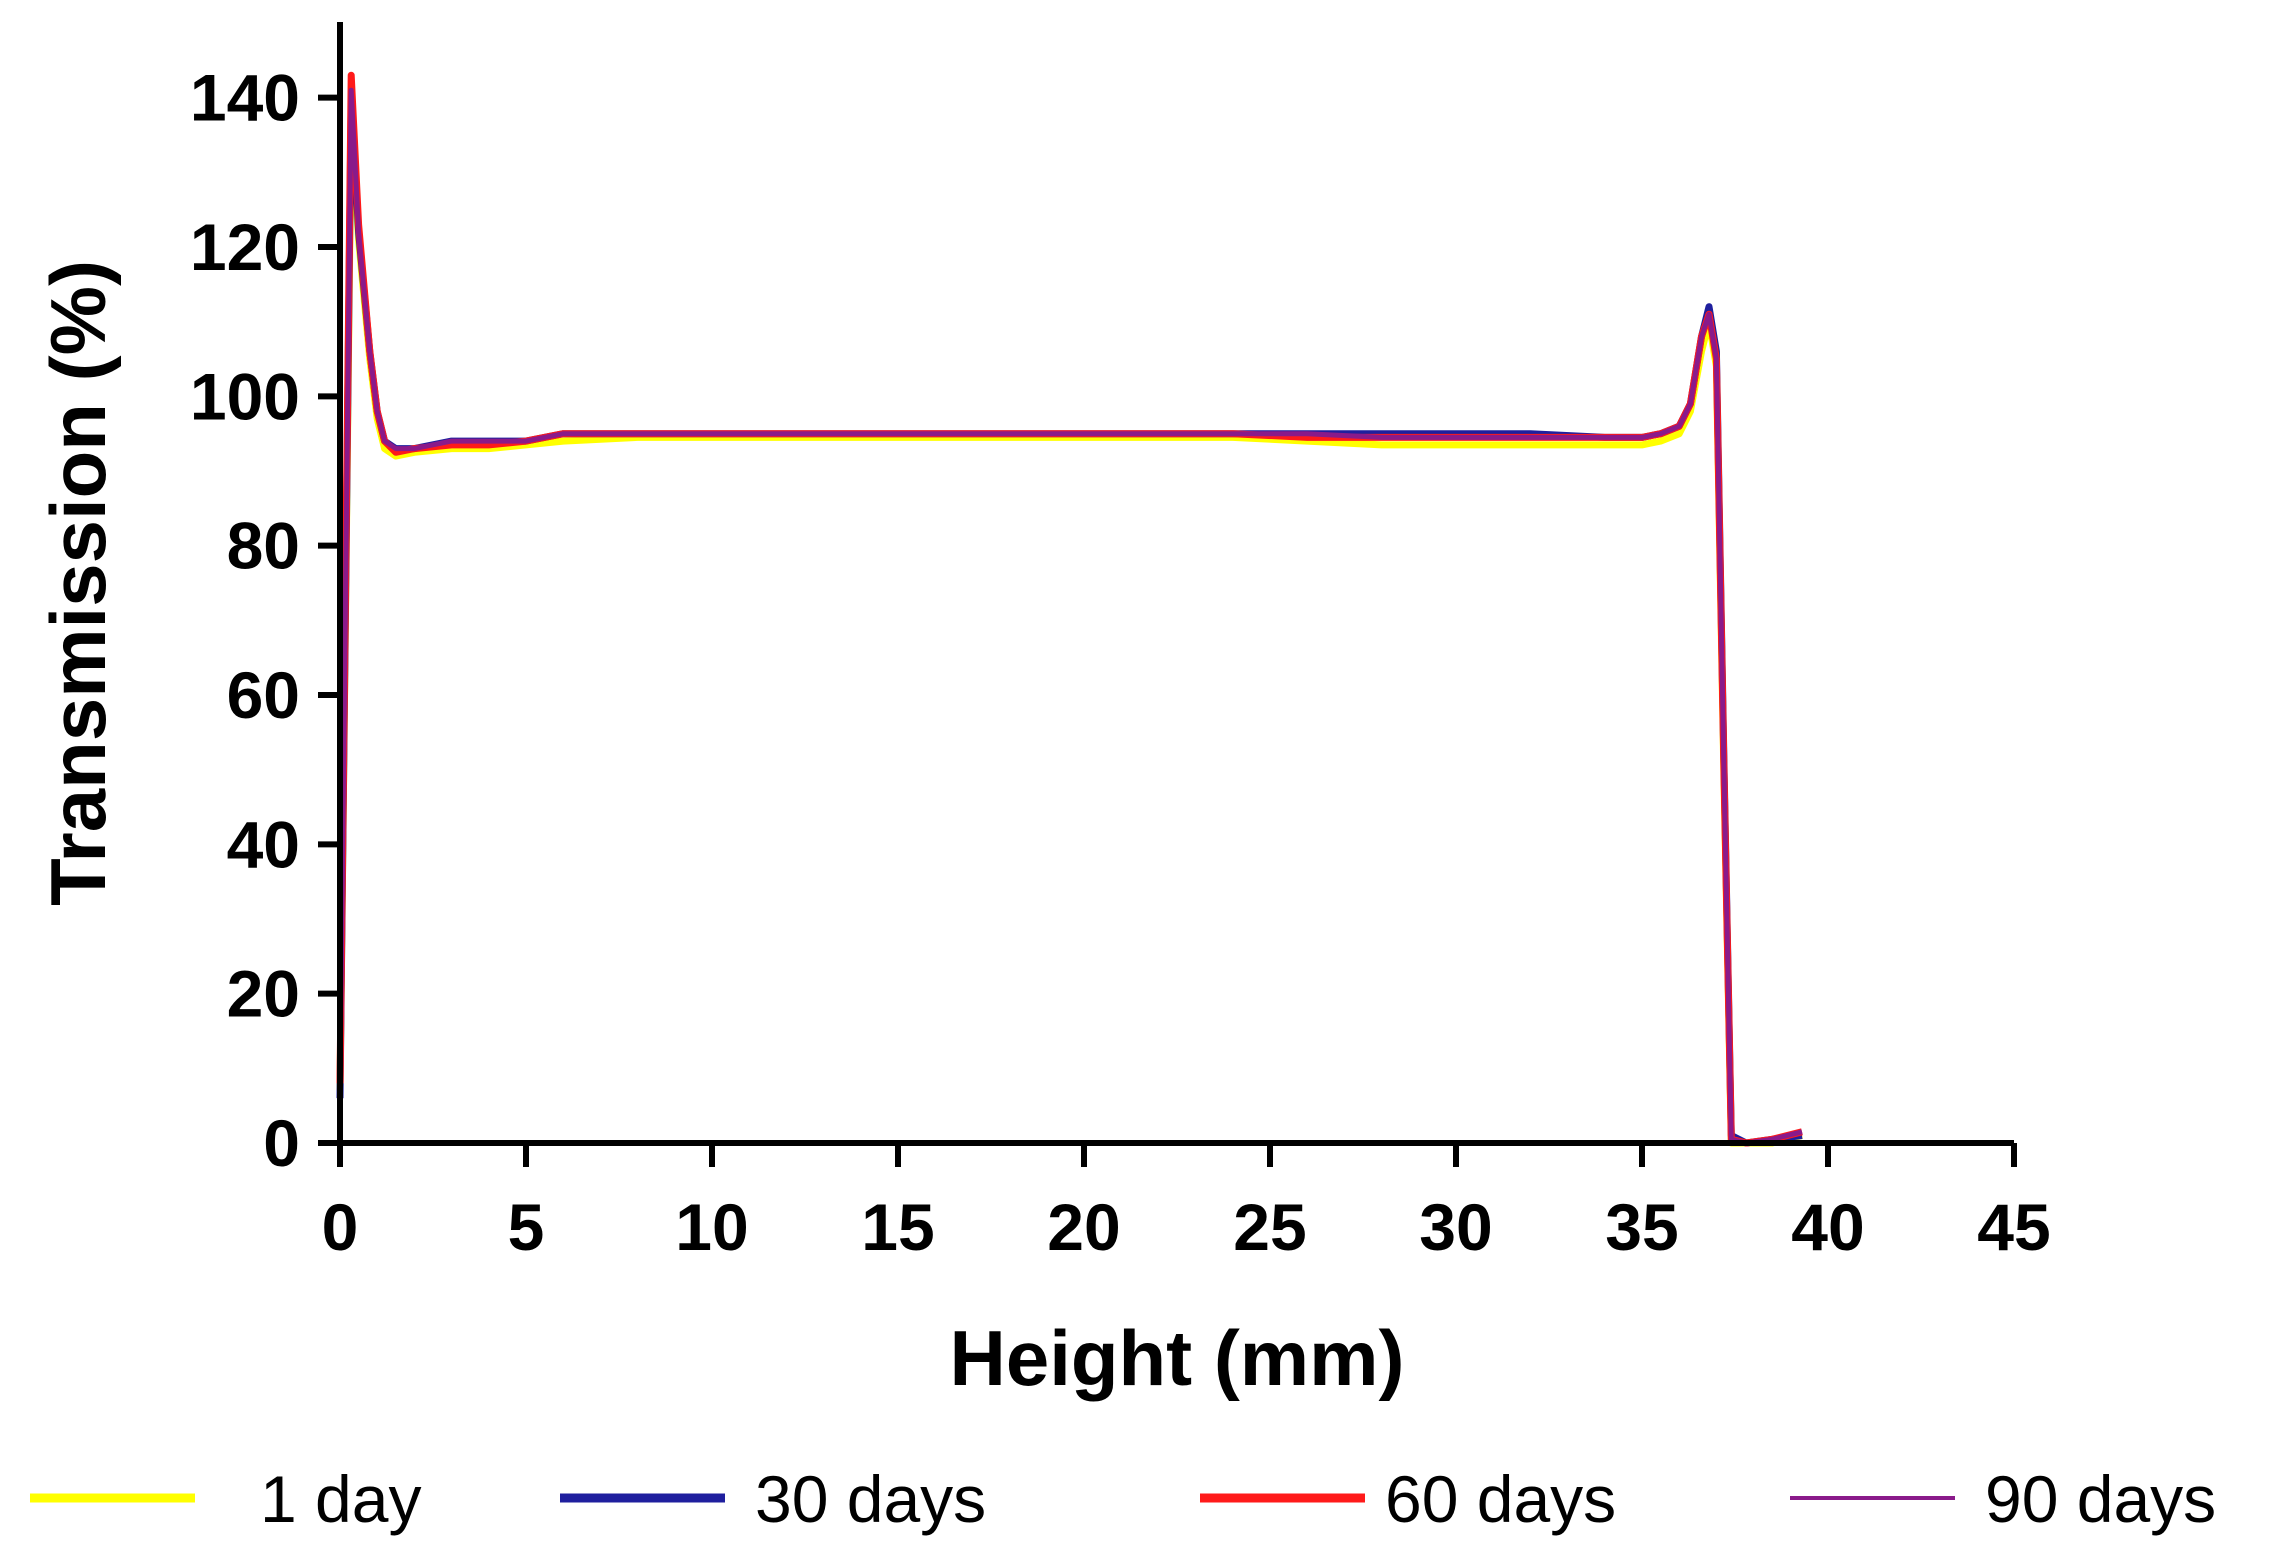  What do you see at coordinates (1269, 1227) in the screenshot?
I see `x-tick-label: 25` at bounding box center [1269, 1227].